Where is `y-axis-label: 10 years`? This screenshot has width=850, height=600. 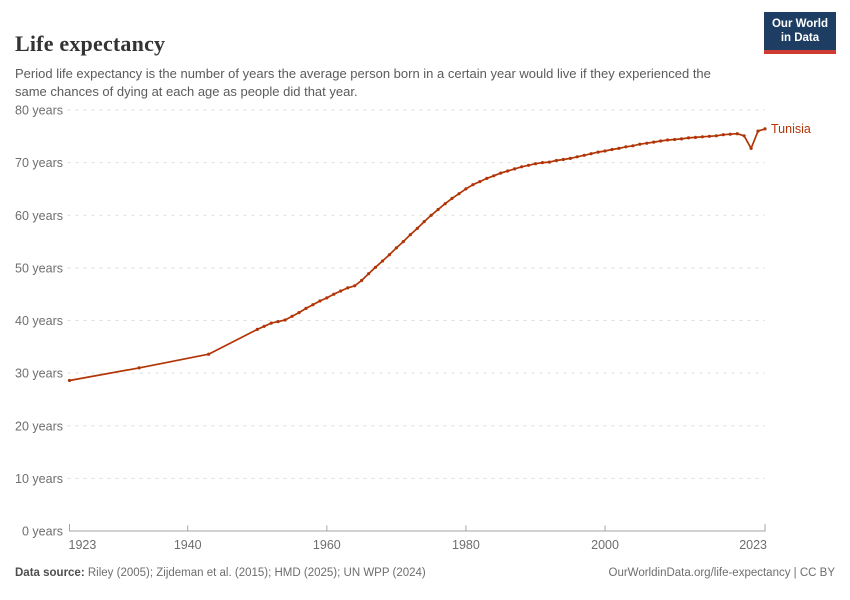
y-axis-label: 10 years is located at coordinates (39, 479).